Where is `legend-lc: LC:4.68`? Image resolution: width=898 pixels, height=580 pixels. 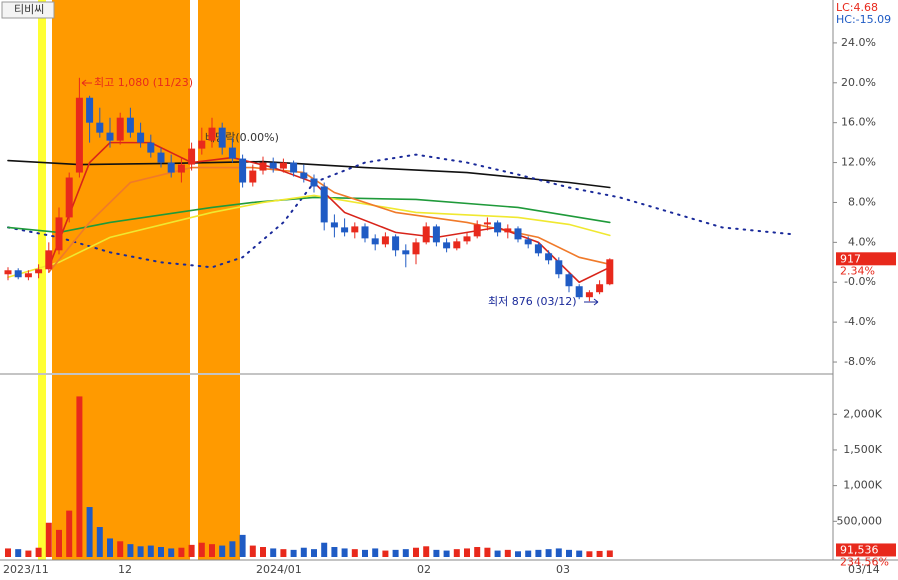
legend-lc: LC:4.68 is located at coordinates (857, 7).